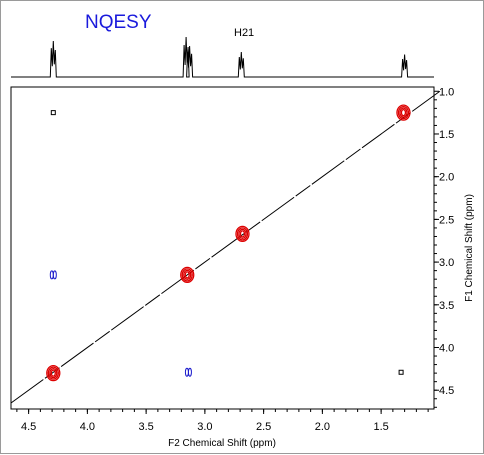 The width and height of the screenshot is (484, 455). Describe the element at coordinates (204, 427) in the screenshot. I see `x-tick-label: 3.0` at that location.